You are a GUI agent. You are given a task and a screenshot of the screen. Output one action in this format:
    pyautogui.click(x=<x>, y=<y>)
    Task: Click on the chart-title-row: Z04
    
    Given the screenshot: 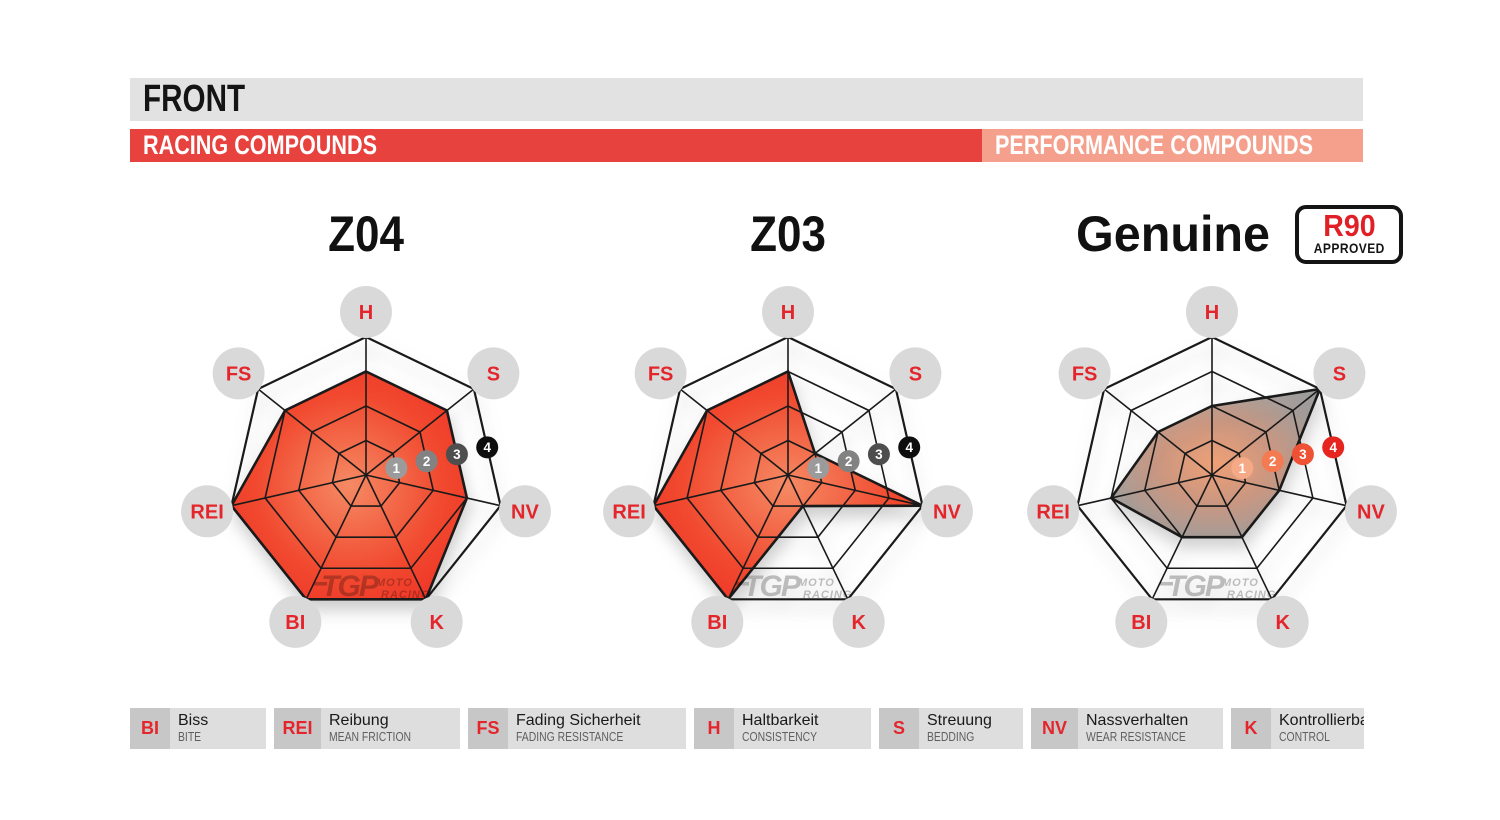 What is the action you would take?
    pyautogui.click(x=366, y=234)
    